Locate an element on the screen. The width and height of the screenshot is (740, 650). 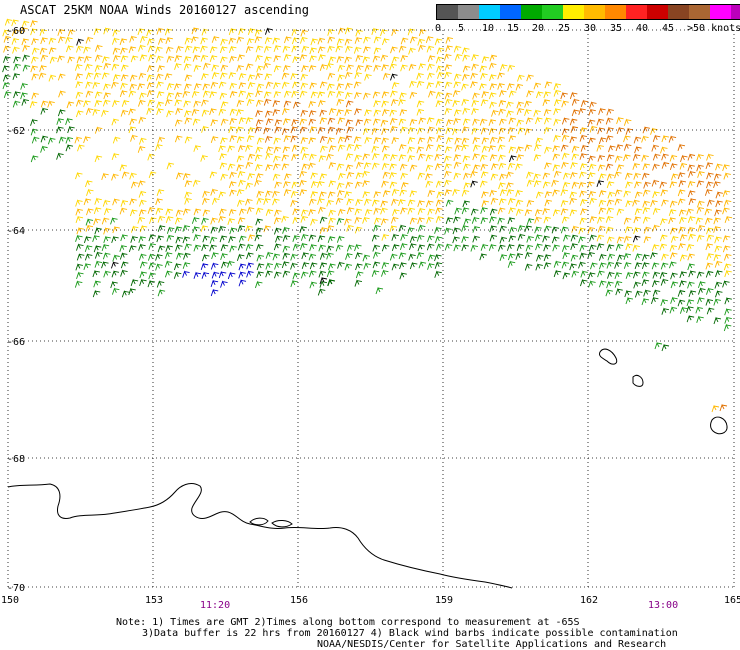
lon-label: 162 is located at coordinates (589, 600).